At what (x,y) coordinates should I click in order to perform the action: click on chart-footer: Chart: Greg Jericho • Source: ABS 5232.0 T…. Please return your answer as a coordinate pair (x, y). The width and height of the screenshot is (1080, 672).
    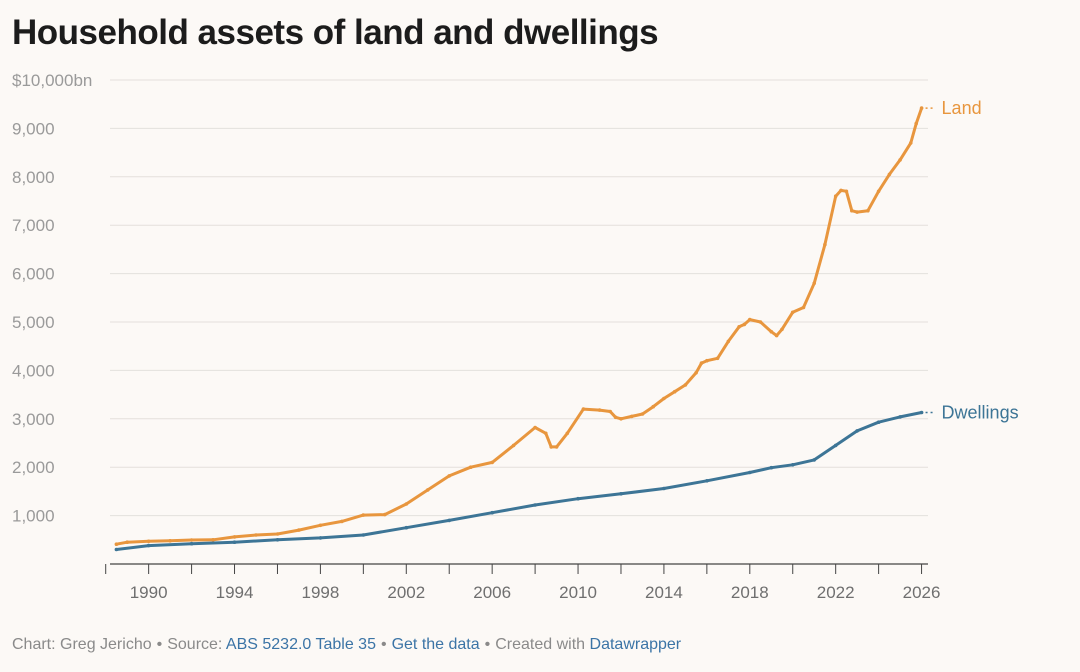
    Looking at the image, I should click on (346, 645).